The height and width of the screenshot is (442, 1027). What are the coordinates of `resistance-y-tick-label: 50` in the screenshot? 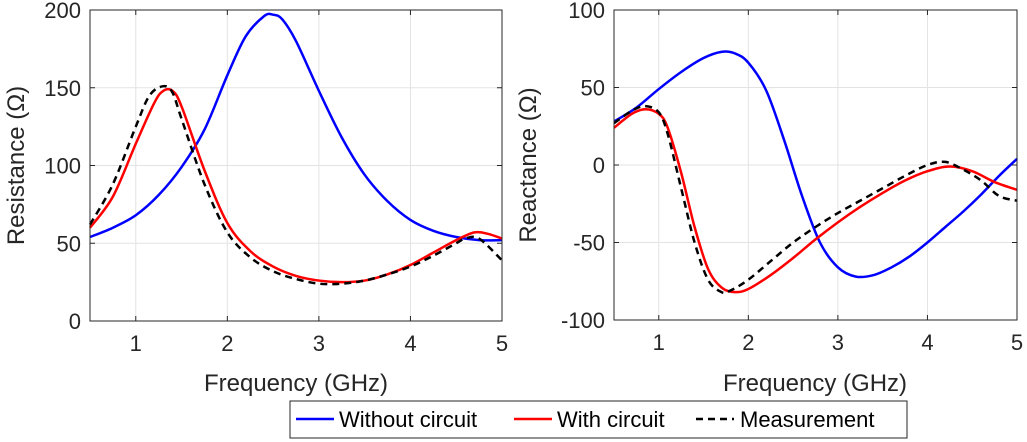 It's located at (69, 243).